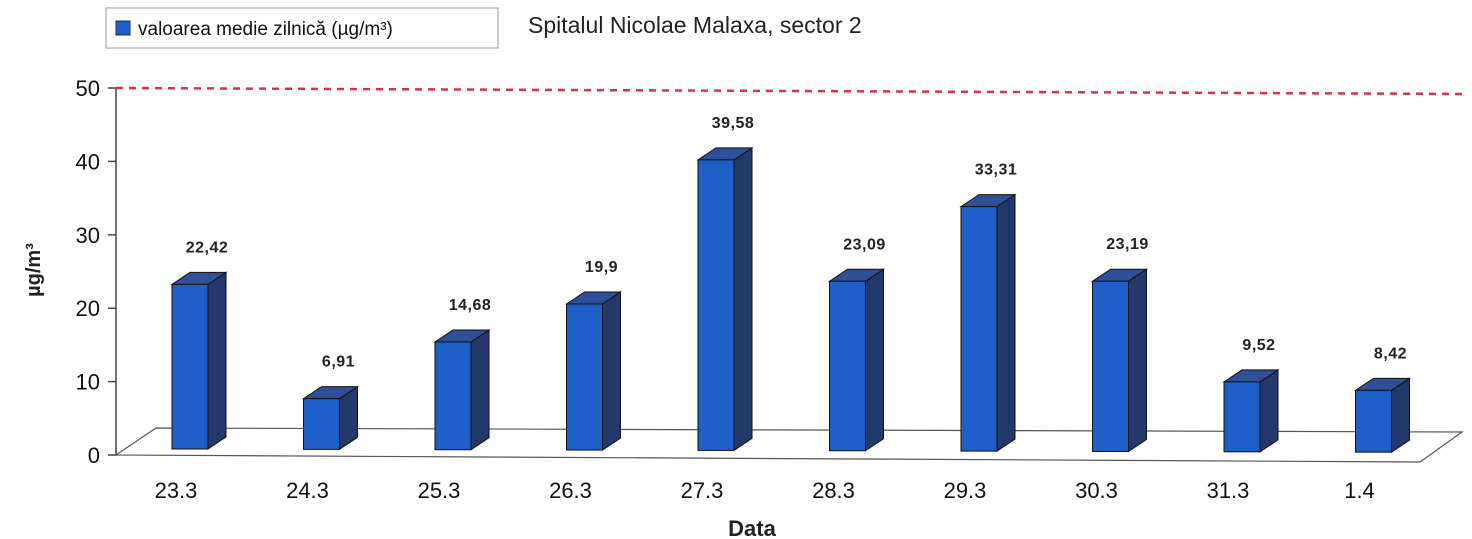 The height and width of the screenshot is (539, 1472). Describe the element at coordinates (1390, 353) in the screenshot. I see `data-label: 8,42` at that location.